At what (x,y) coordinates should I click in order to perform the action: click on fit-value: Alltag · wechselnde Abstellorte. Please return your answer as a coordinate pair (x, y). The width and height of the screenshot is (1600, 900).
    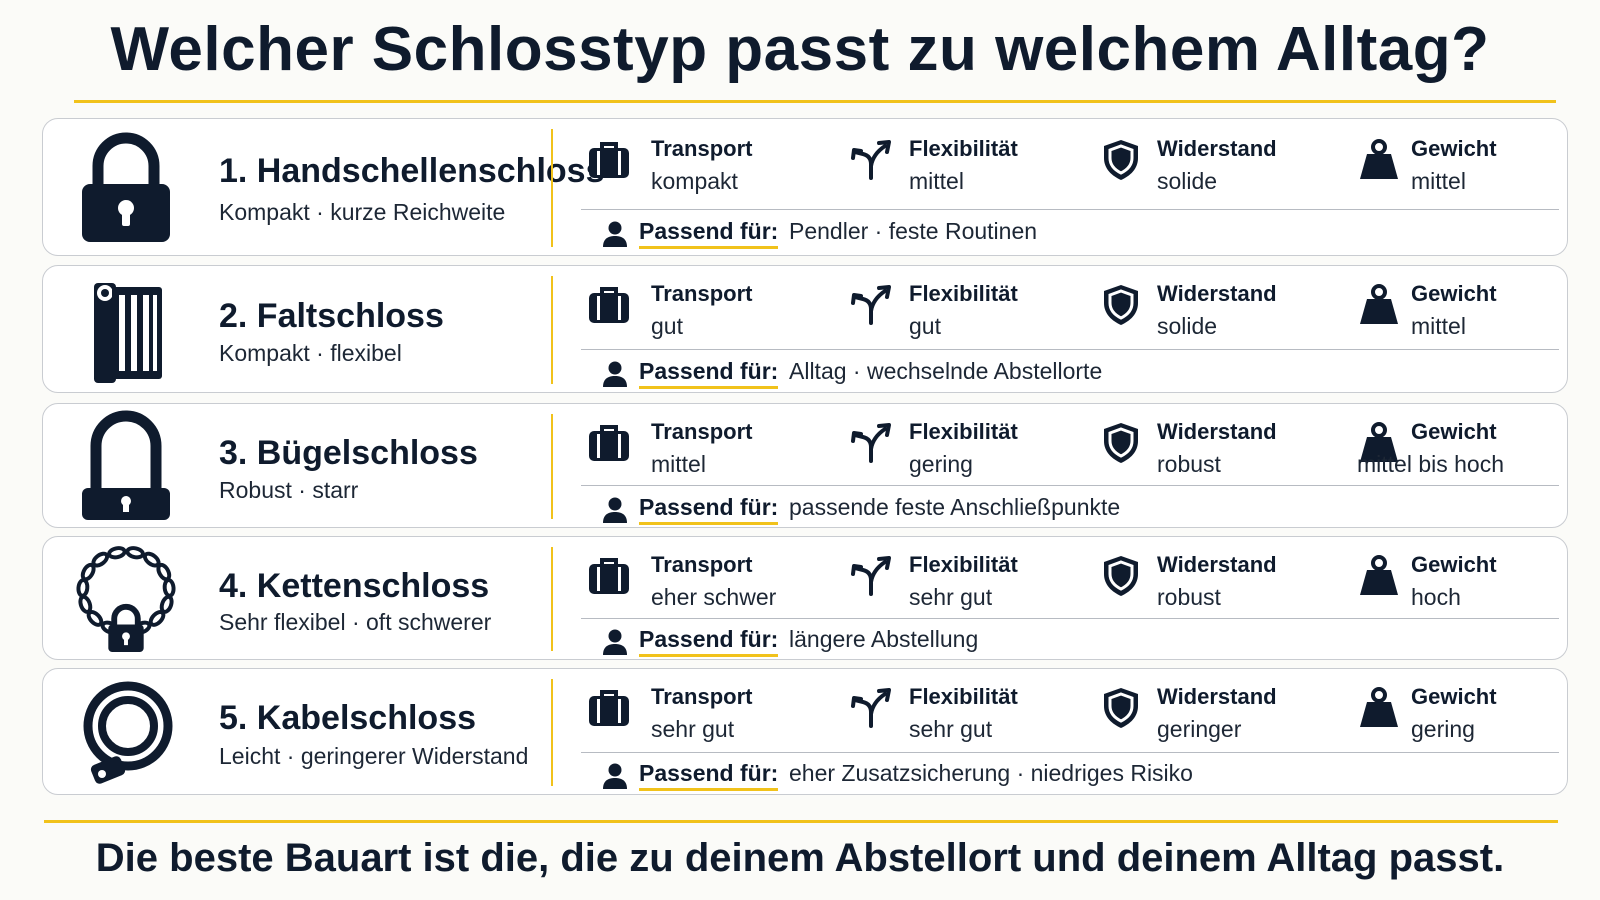
    Looking at the image, I should click on (946, 371).